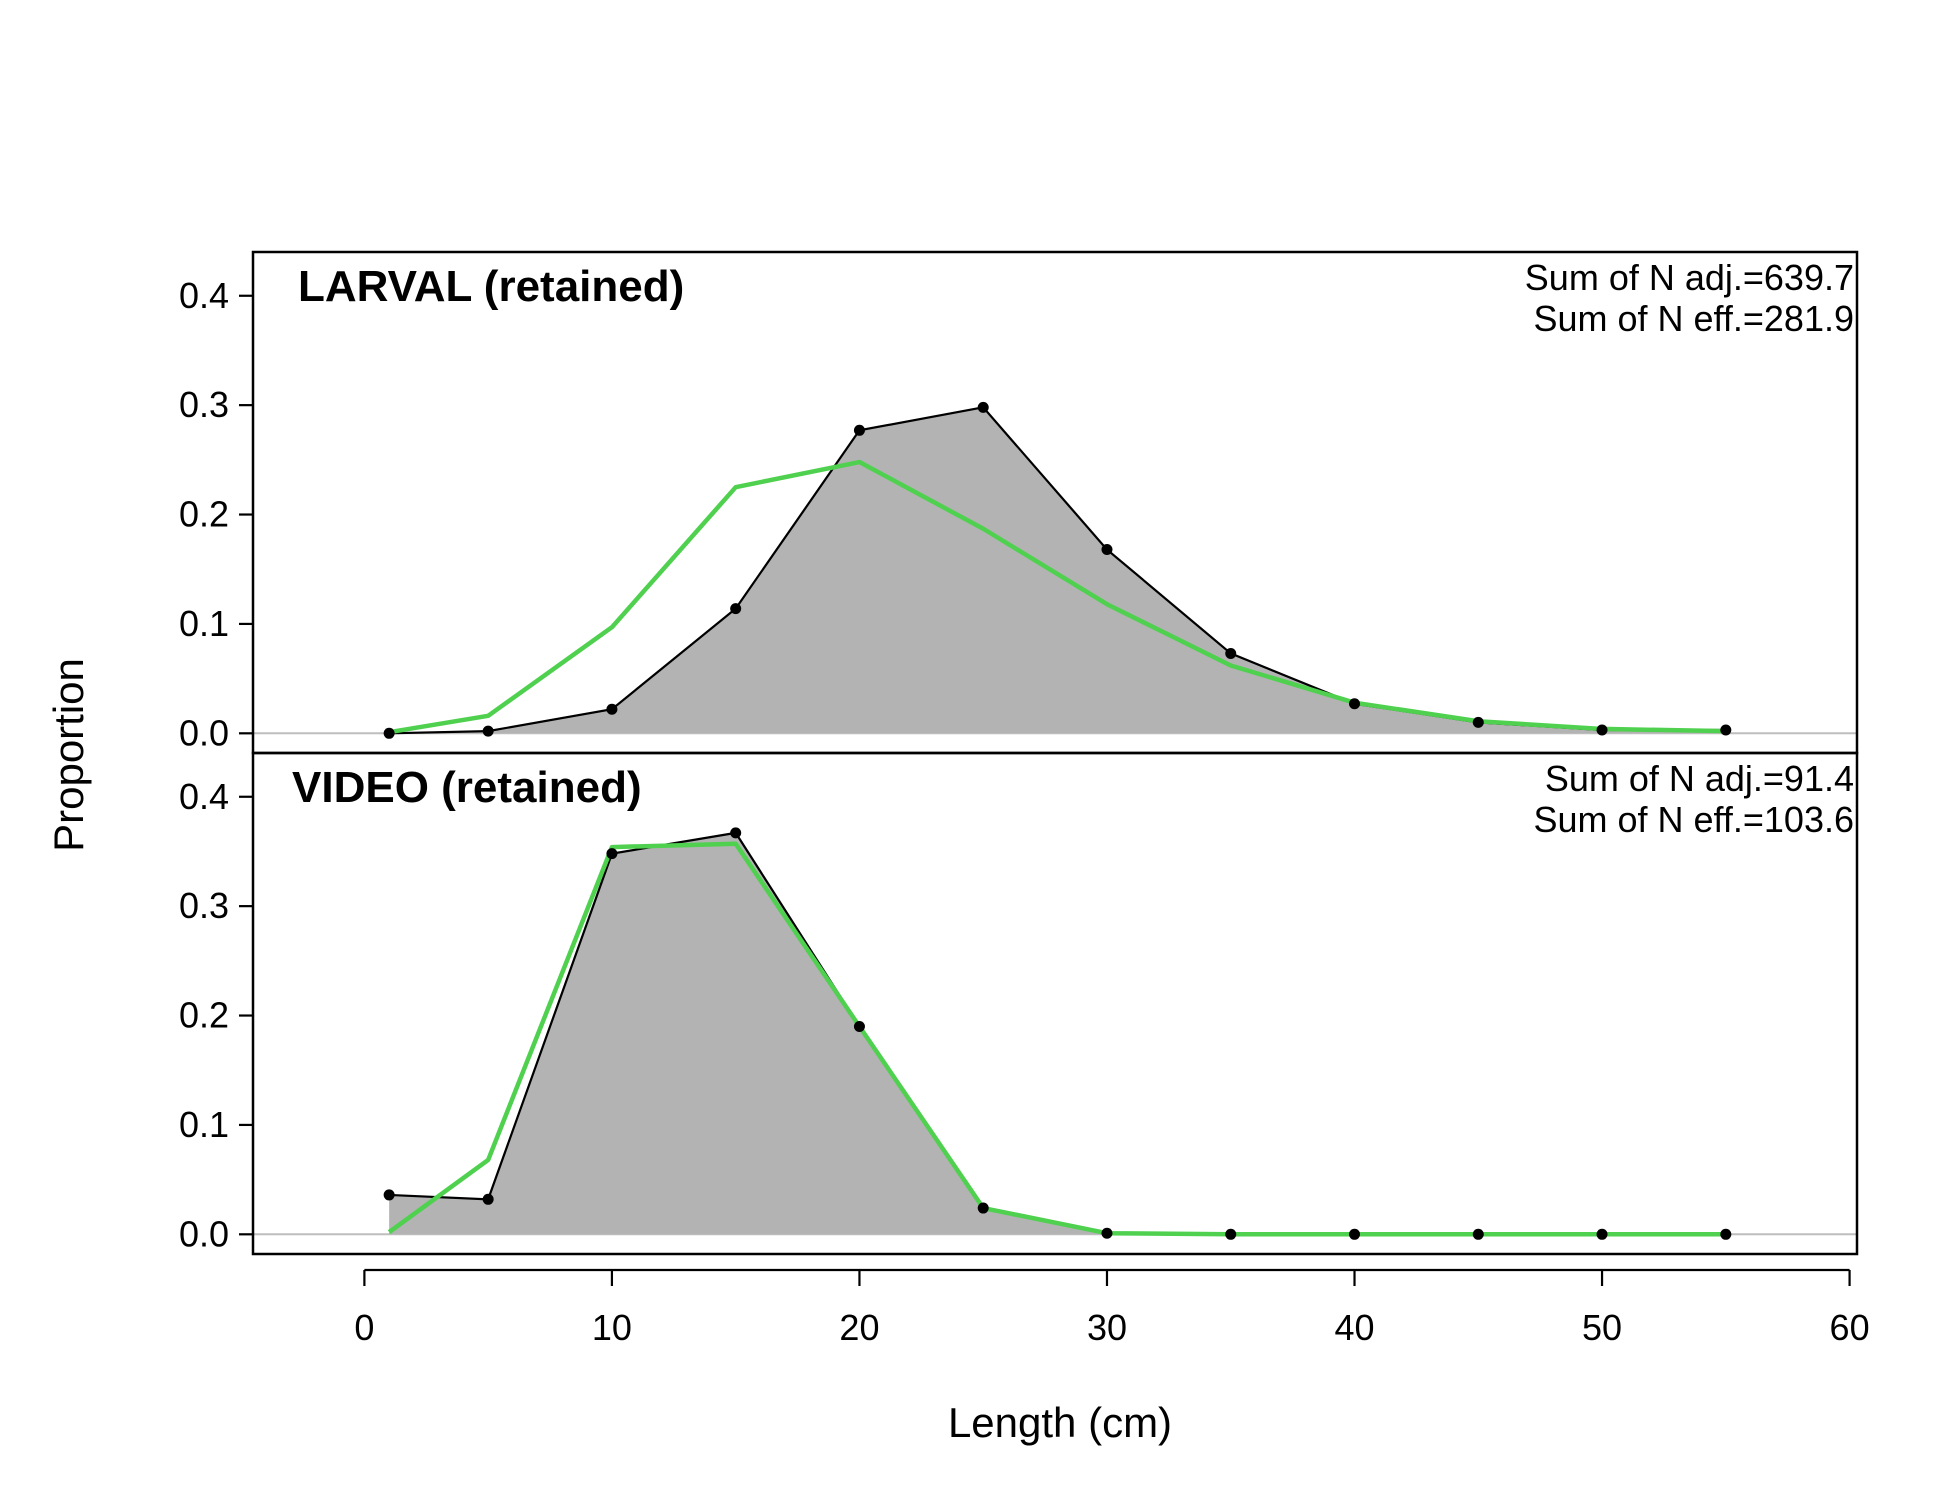  Describe the element at coordinates (1689, 277) in the screenshot. I see `panel-annotation: Sum of N adj.=639.7` at that location.